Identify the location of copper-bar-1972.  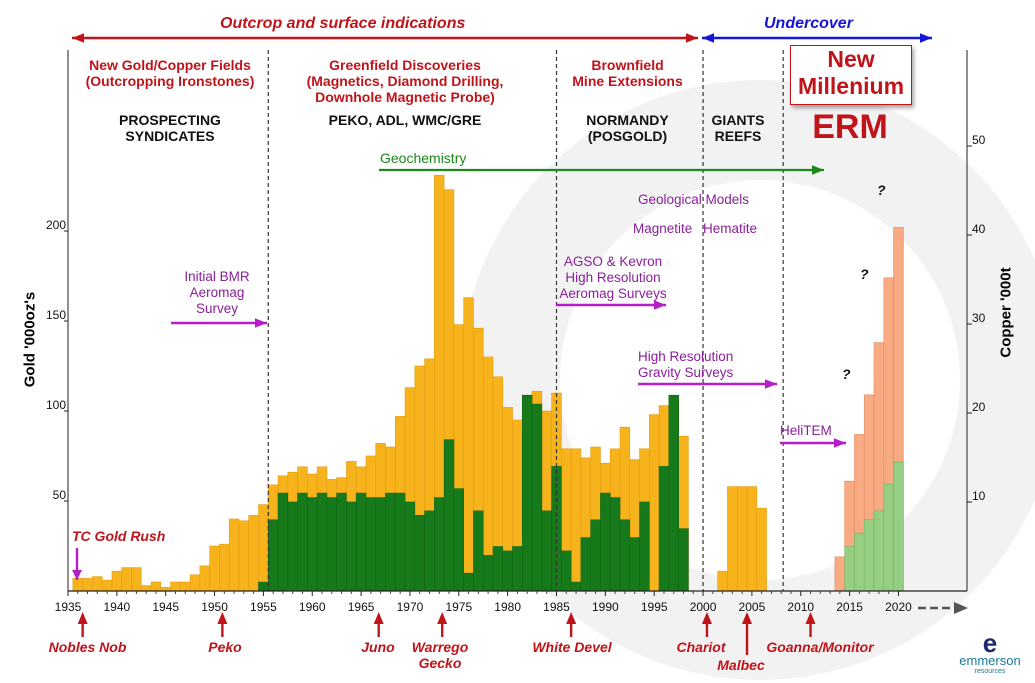
(429, 551).